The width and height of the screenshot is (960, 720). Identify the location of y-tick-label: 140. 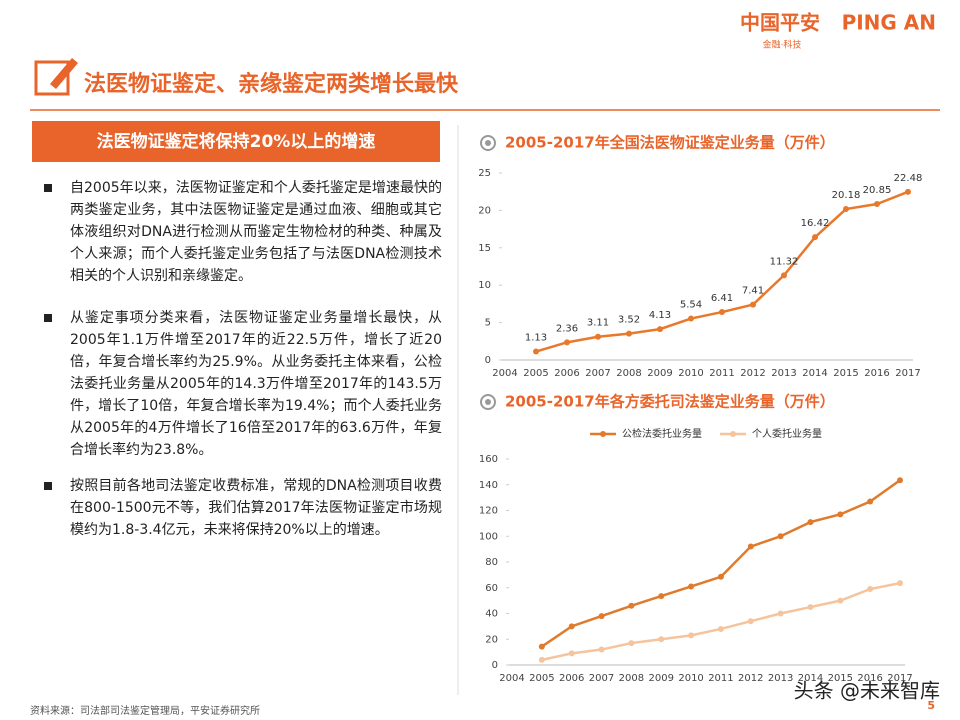
(488, 485).